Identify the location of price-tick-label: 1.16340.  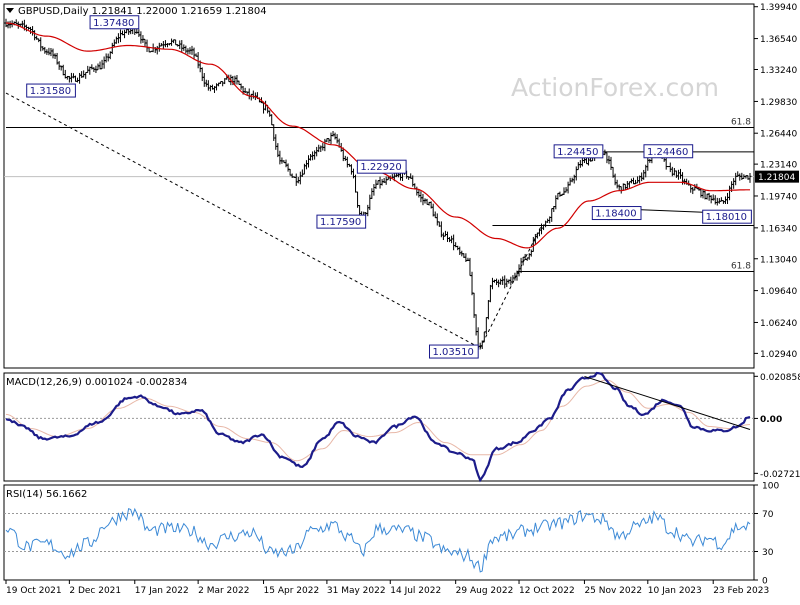
(778, 229).